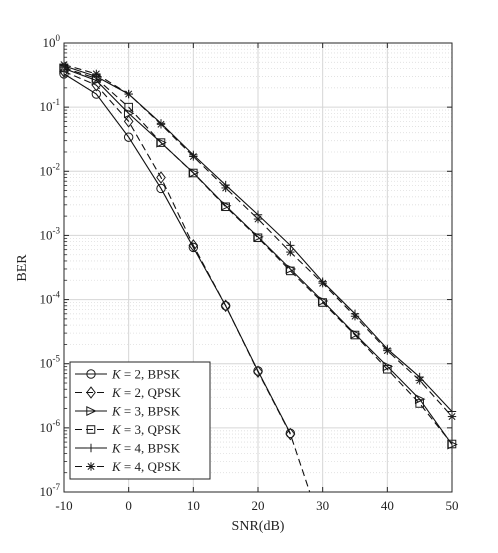  I want to click on legend-item: K = 2, BPSK, so click(128, 374).